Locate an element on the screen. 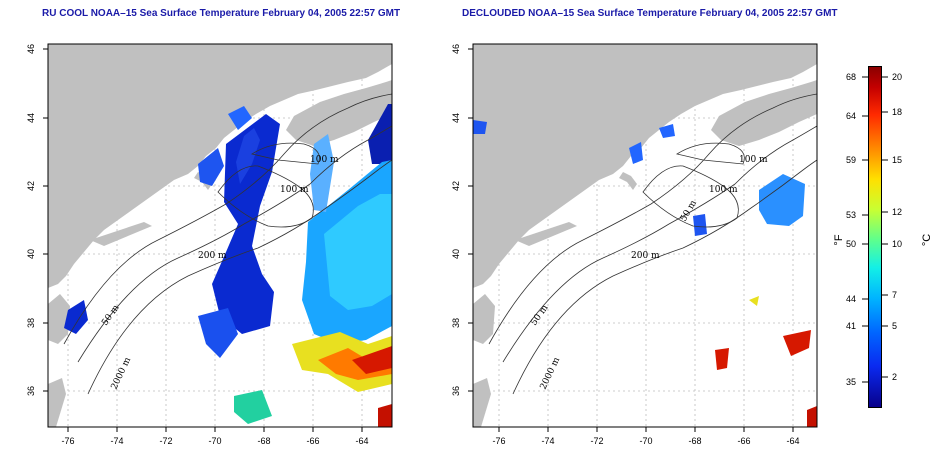  sst-warm-patches is located at coordinates (313, 379).